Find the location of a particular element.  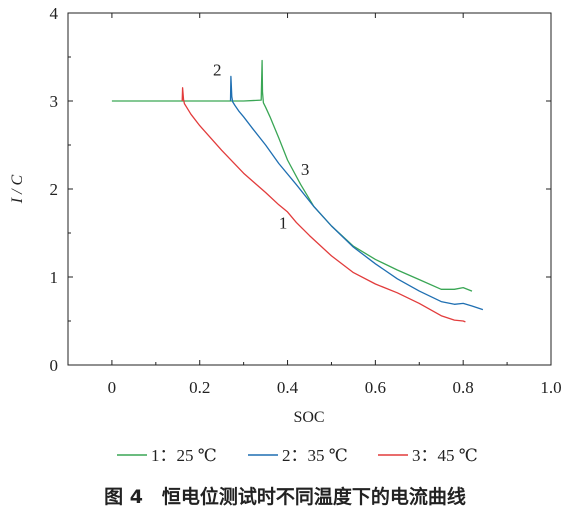

x-tick-label: 0.4 is located at coordinates (288, 387).